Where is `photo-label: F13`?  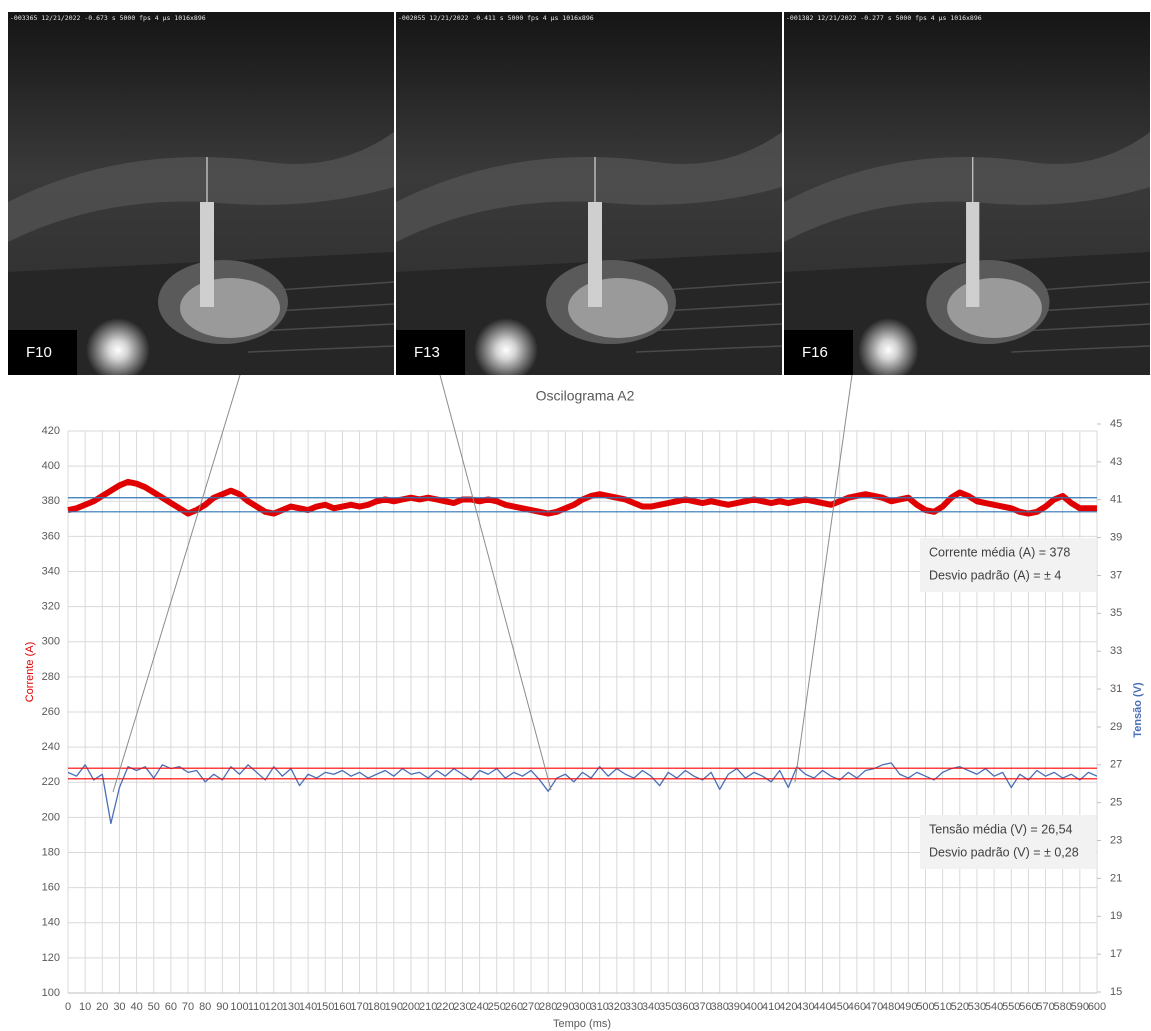 photo-label: F13 is located at coordinates (427, 352).